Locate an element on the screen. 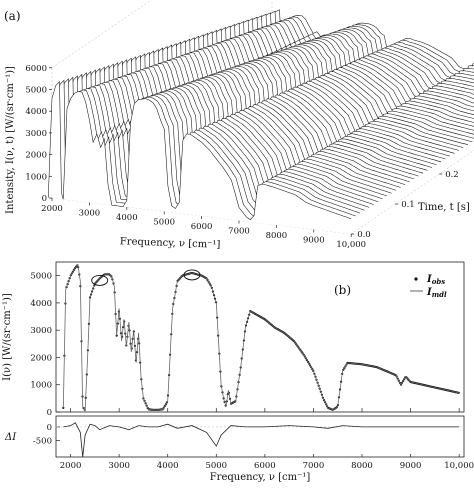 This screenshot has height=488, width=474. panel-b-residual-tick-label: -500 is located at coordinates (42, 442).